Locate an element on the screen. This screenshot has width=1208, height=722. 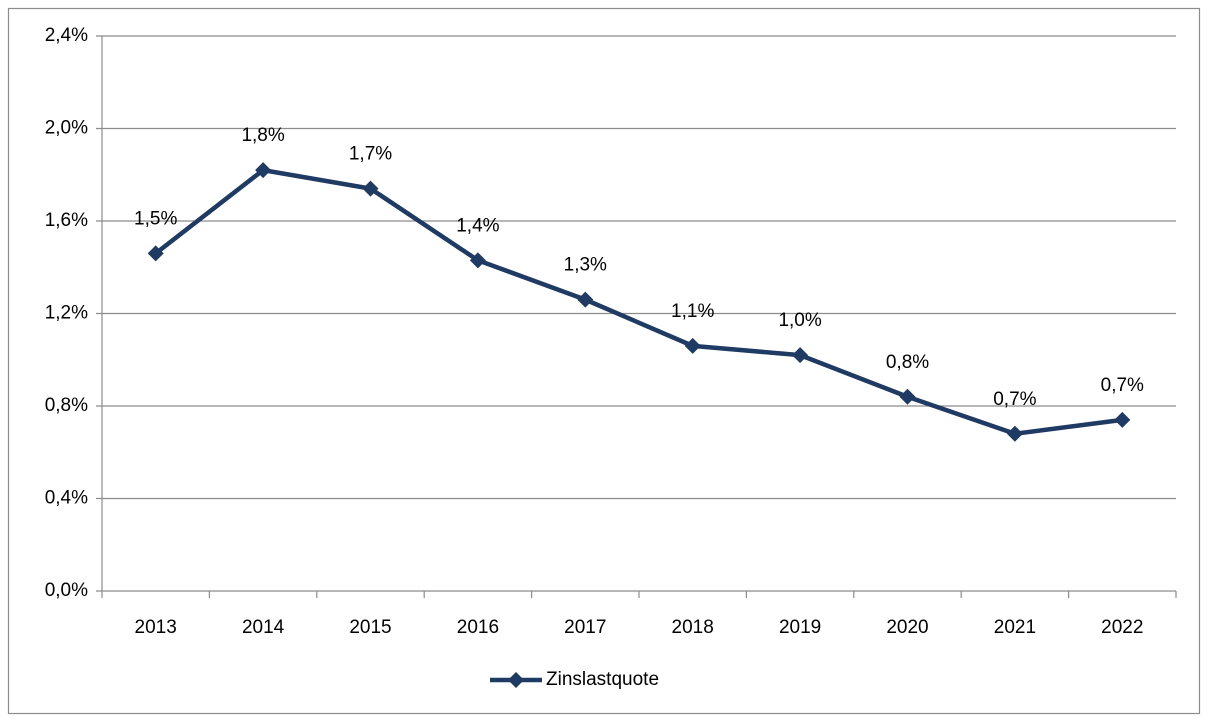
x-tick-label: 2017 is located at coordinates (585, 627).